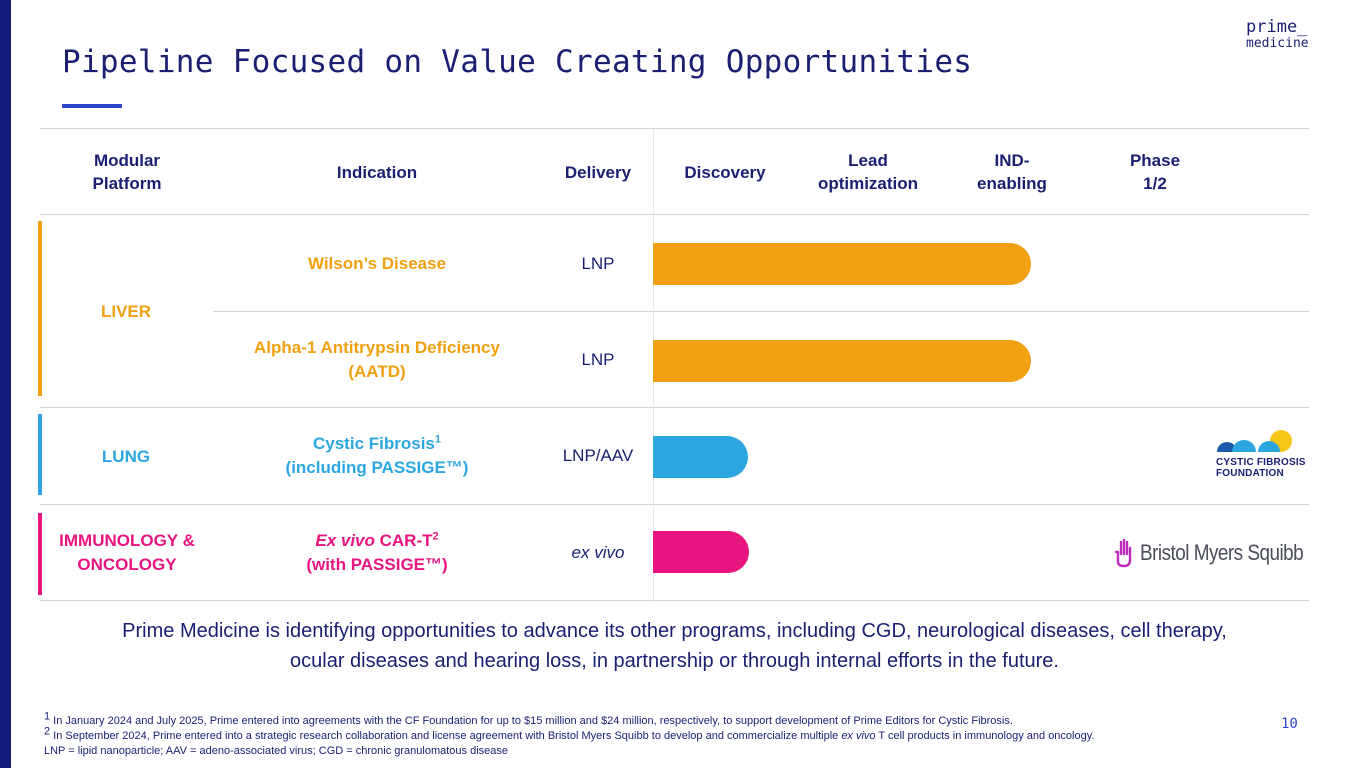  Describe the element at coordinates (92, 106) in the screenshot. I see `title-underline` at that location.